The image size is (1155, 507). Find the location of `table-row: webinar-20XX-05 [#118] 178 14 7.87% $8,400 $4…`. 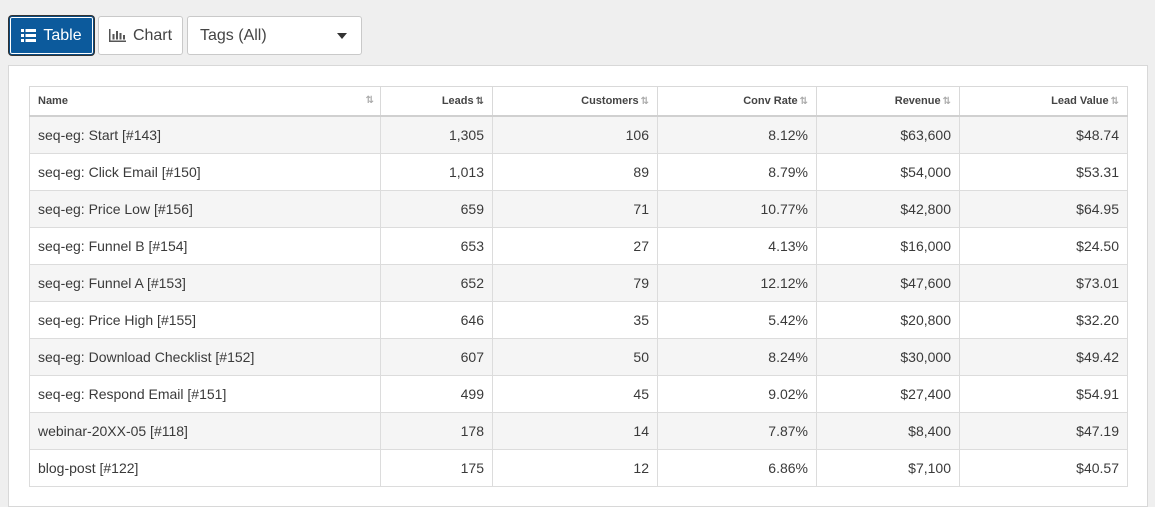

table-row: webinar-20XX-05 [#118] 178 14 7.87% $8,400 $4… is located at coordinates (578, 431).